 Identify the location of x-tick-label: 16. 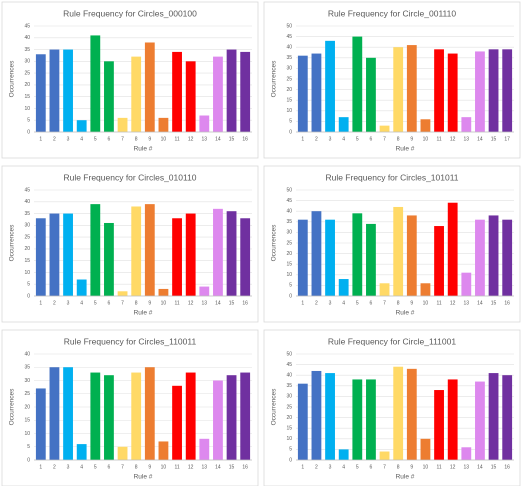
(245, 139).